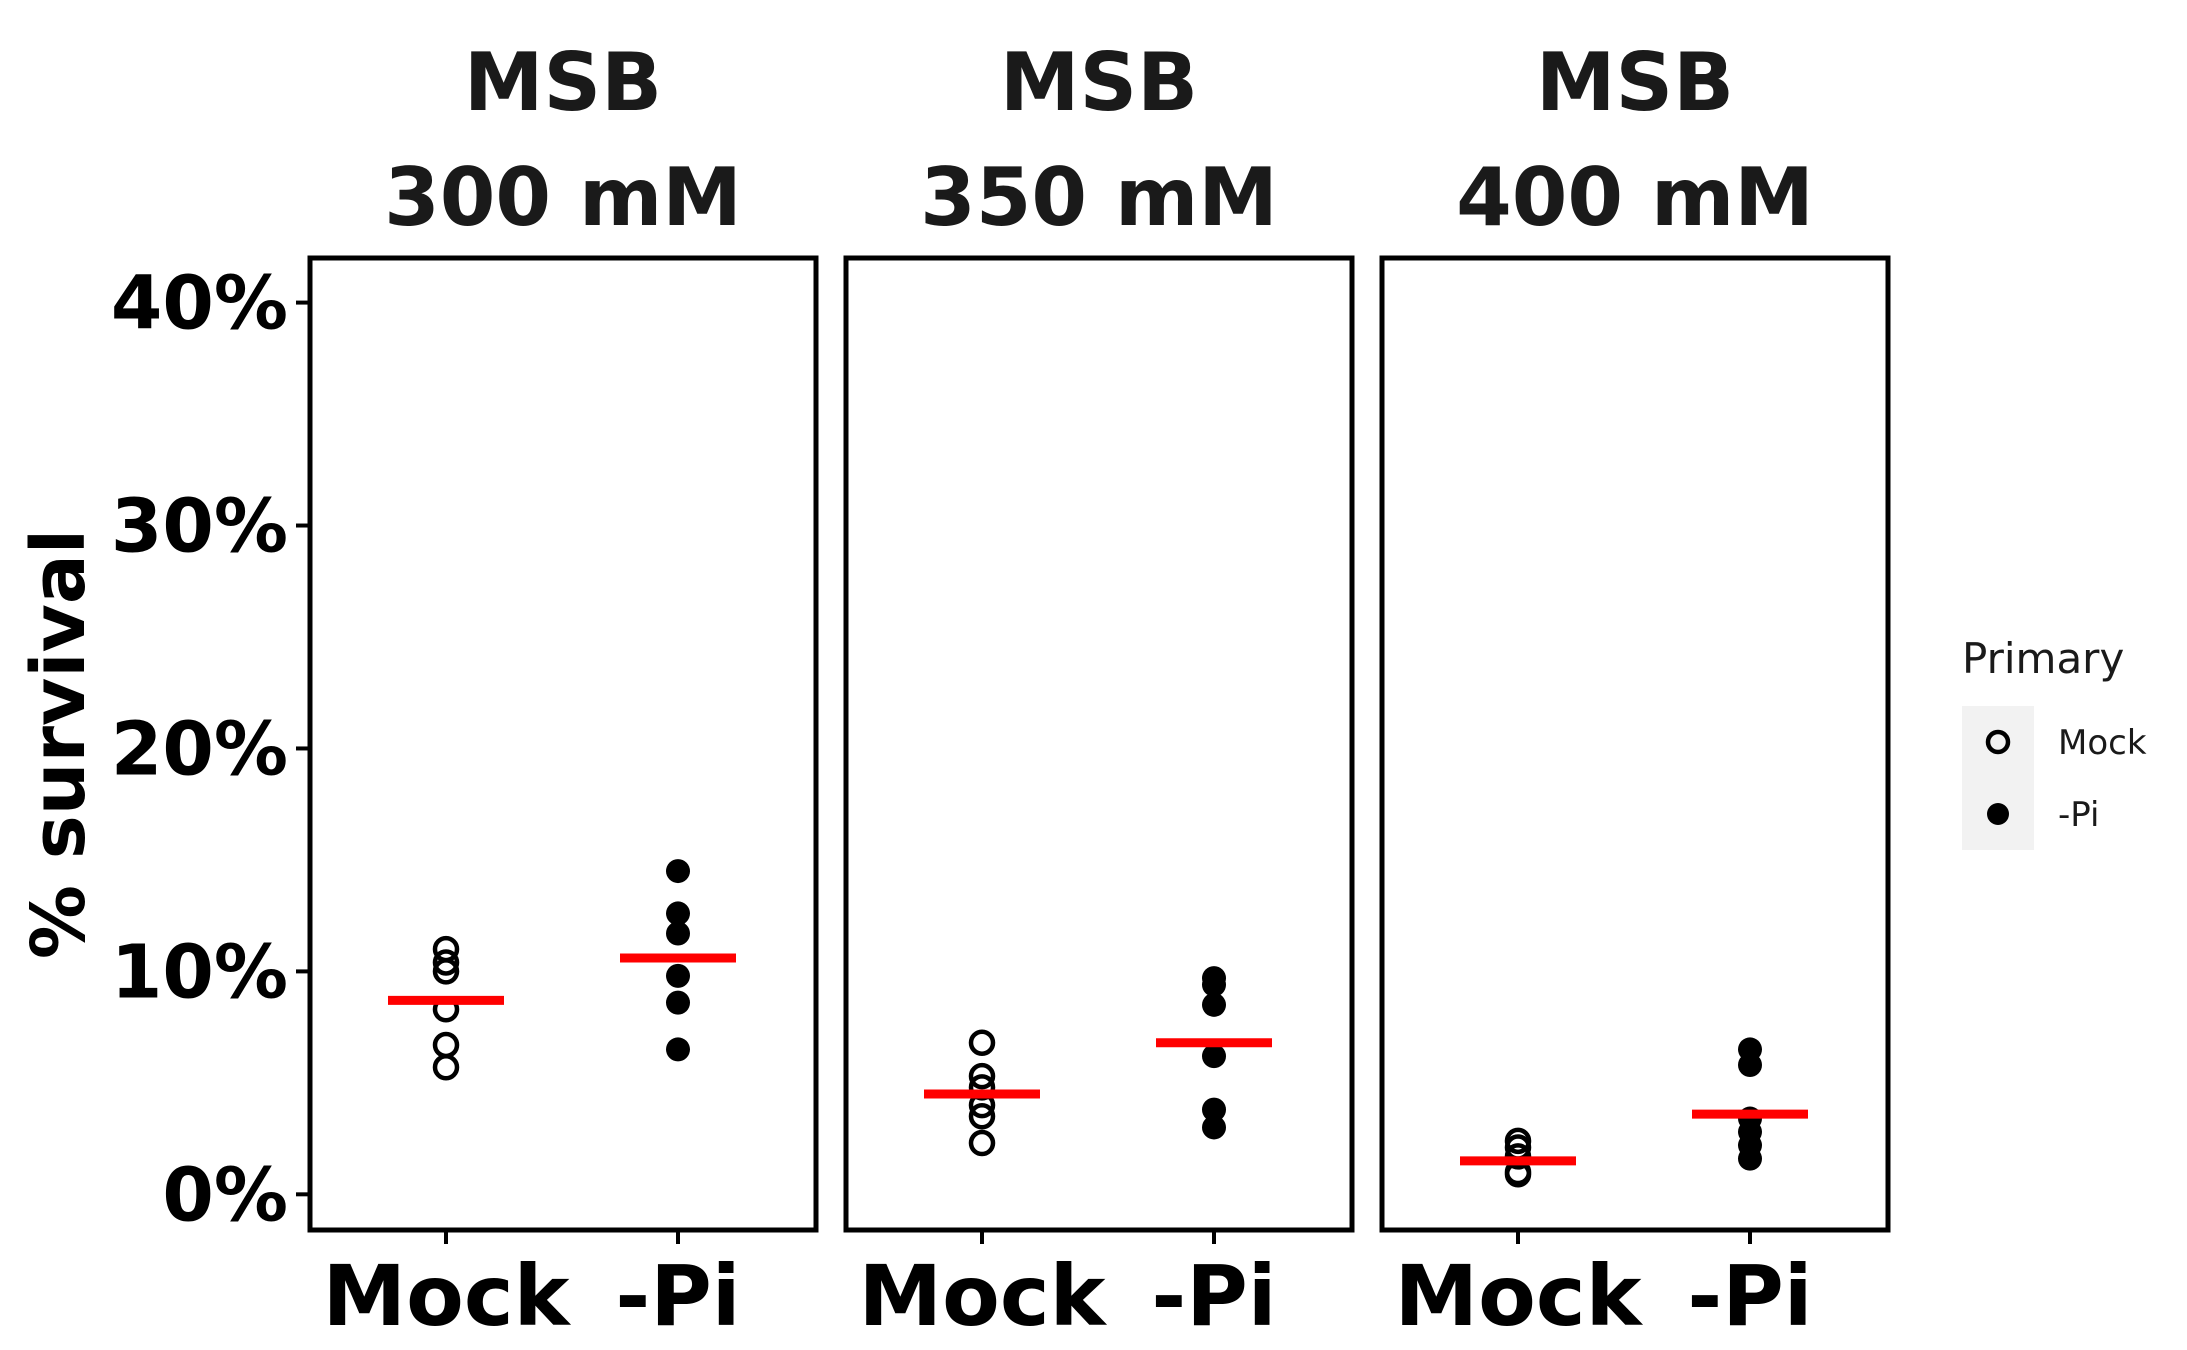 Image resolution: width=2187 pixels, height=1350 pixels. I want to click on y-tick-label: 10%, so click(199, 972).